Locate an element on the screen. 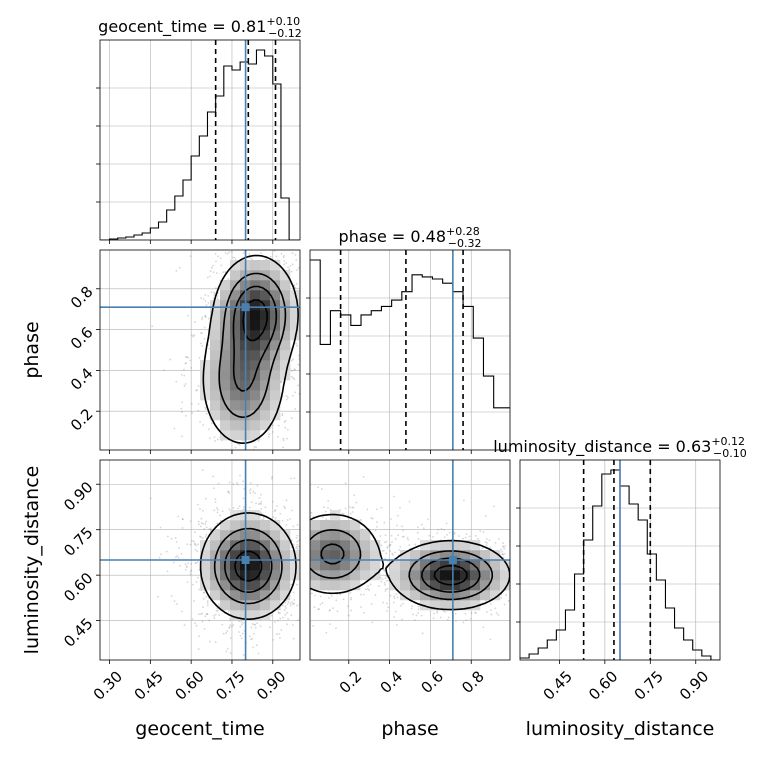  tick-label-x: 0.90 is located at coordinates (694, 685).